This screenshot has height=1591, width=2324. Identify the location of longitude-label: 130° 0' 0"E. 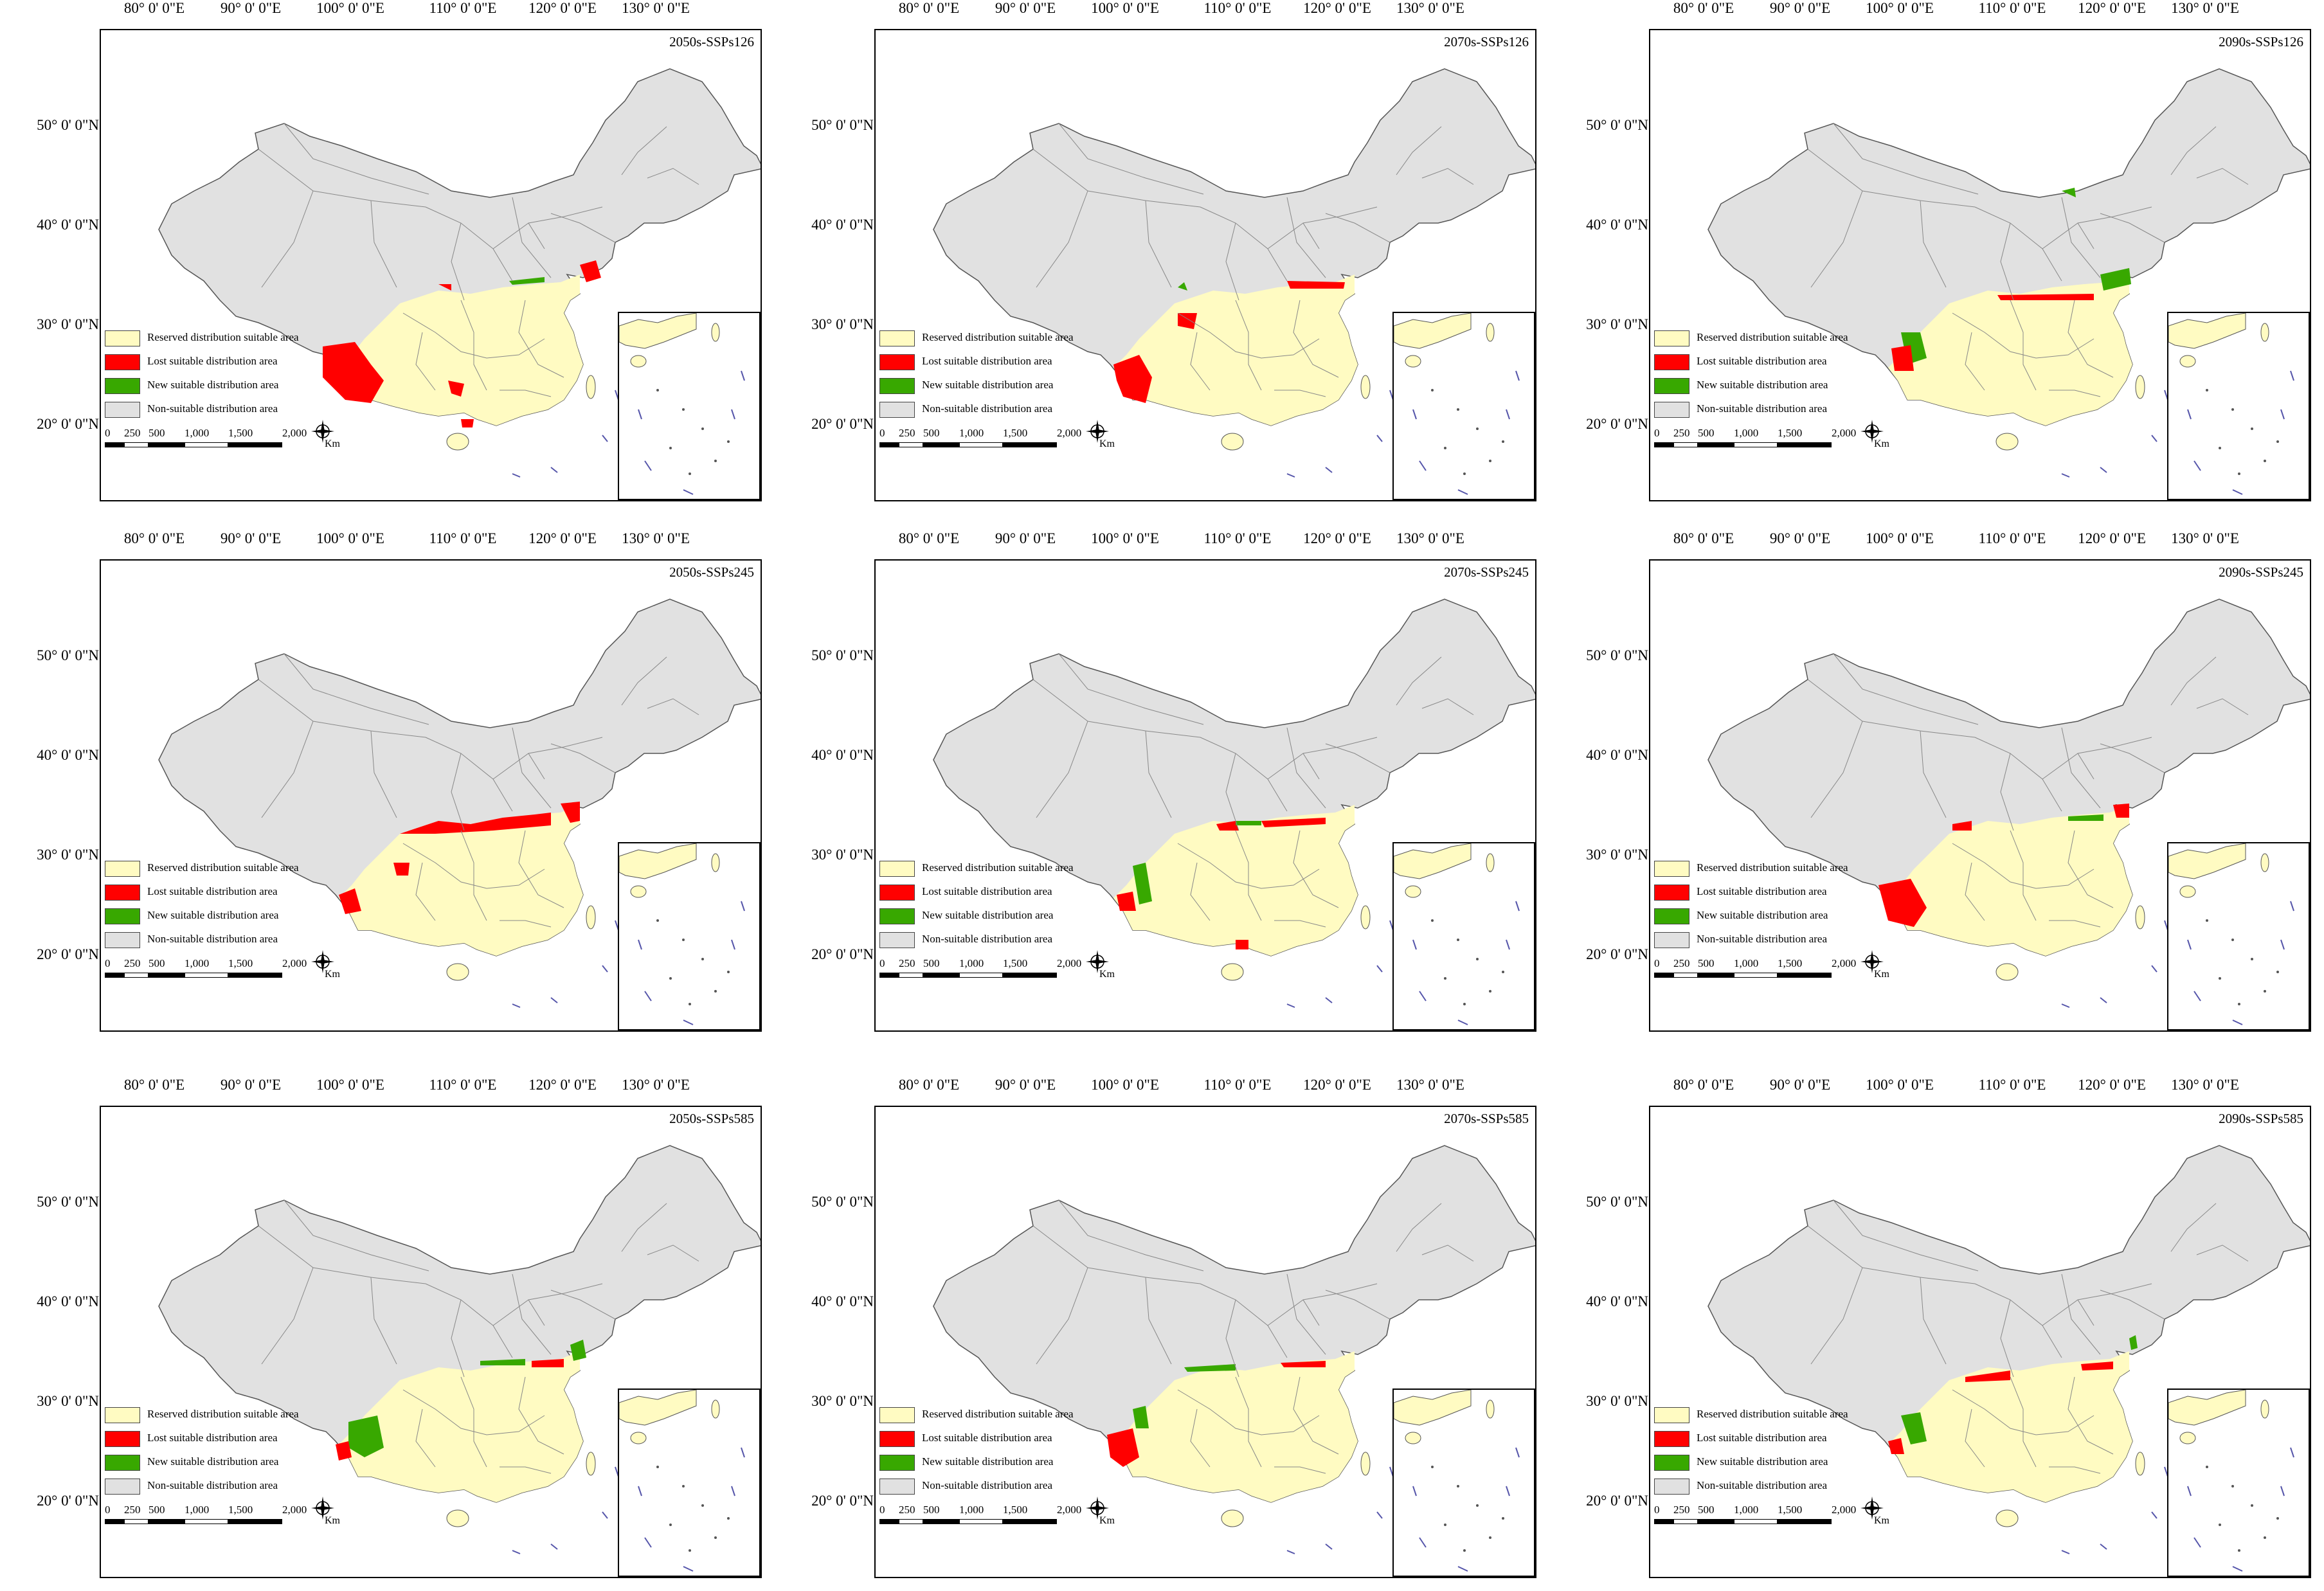
(656, 8).